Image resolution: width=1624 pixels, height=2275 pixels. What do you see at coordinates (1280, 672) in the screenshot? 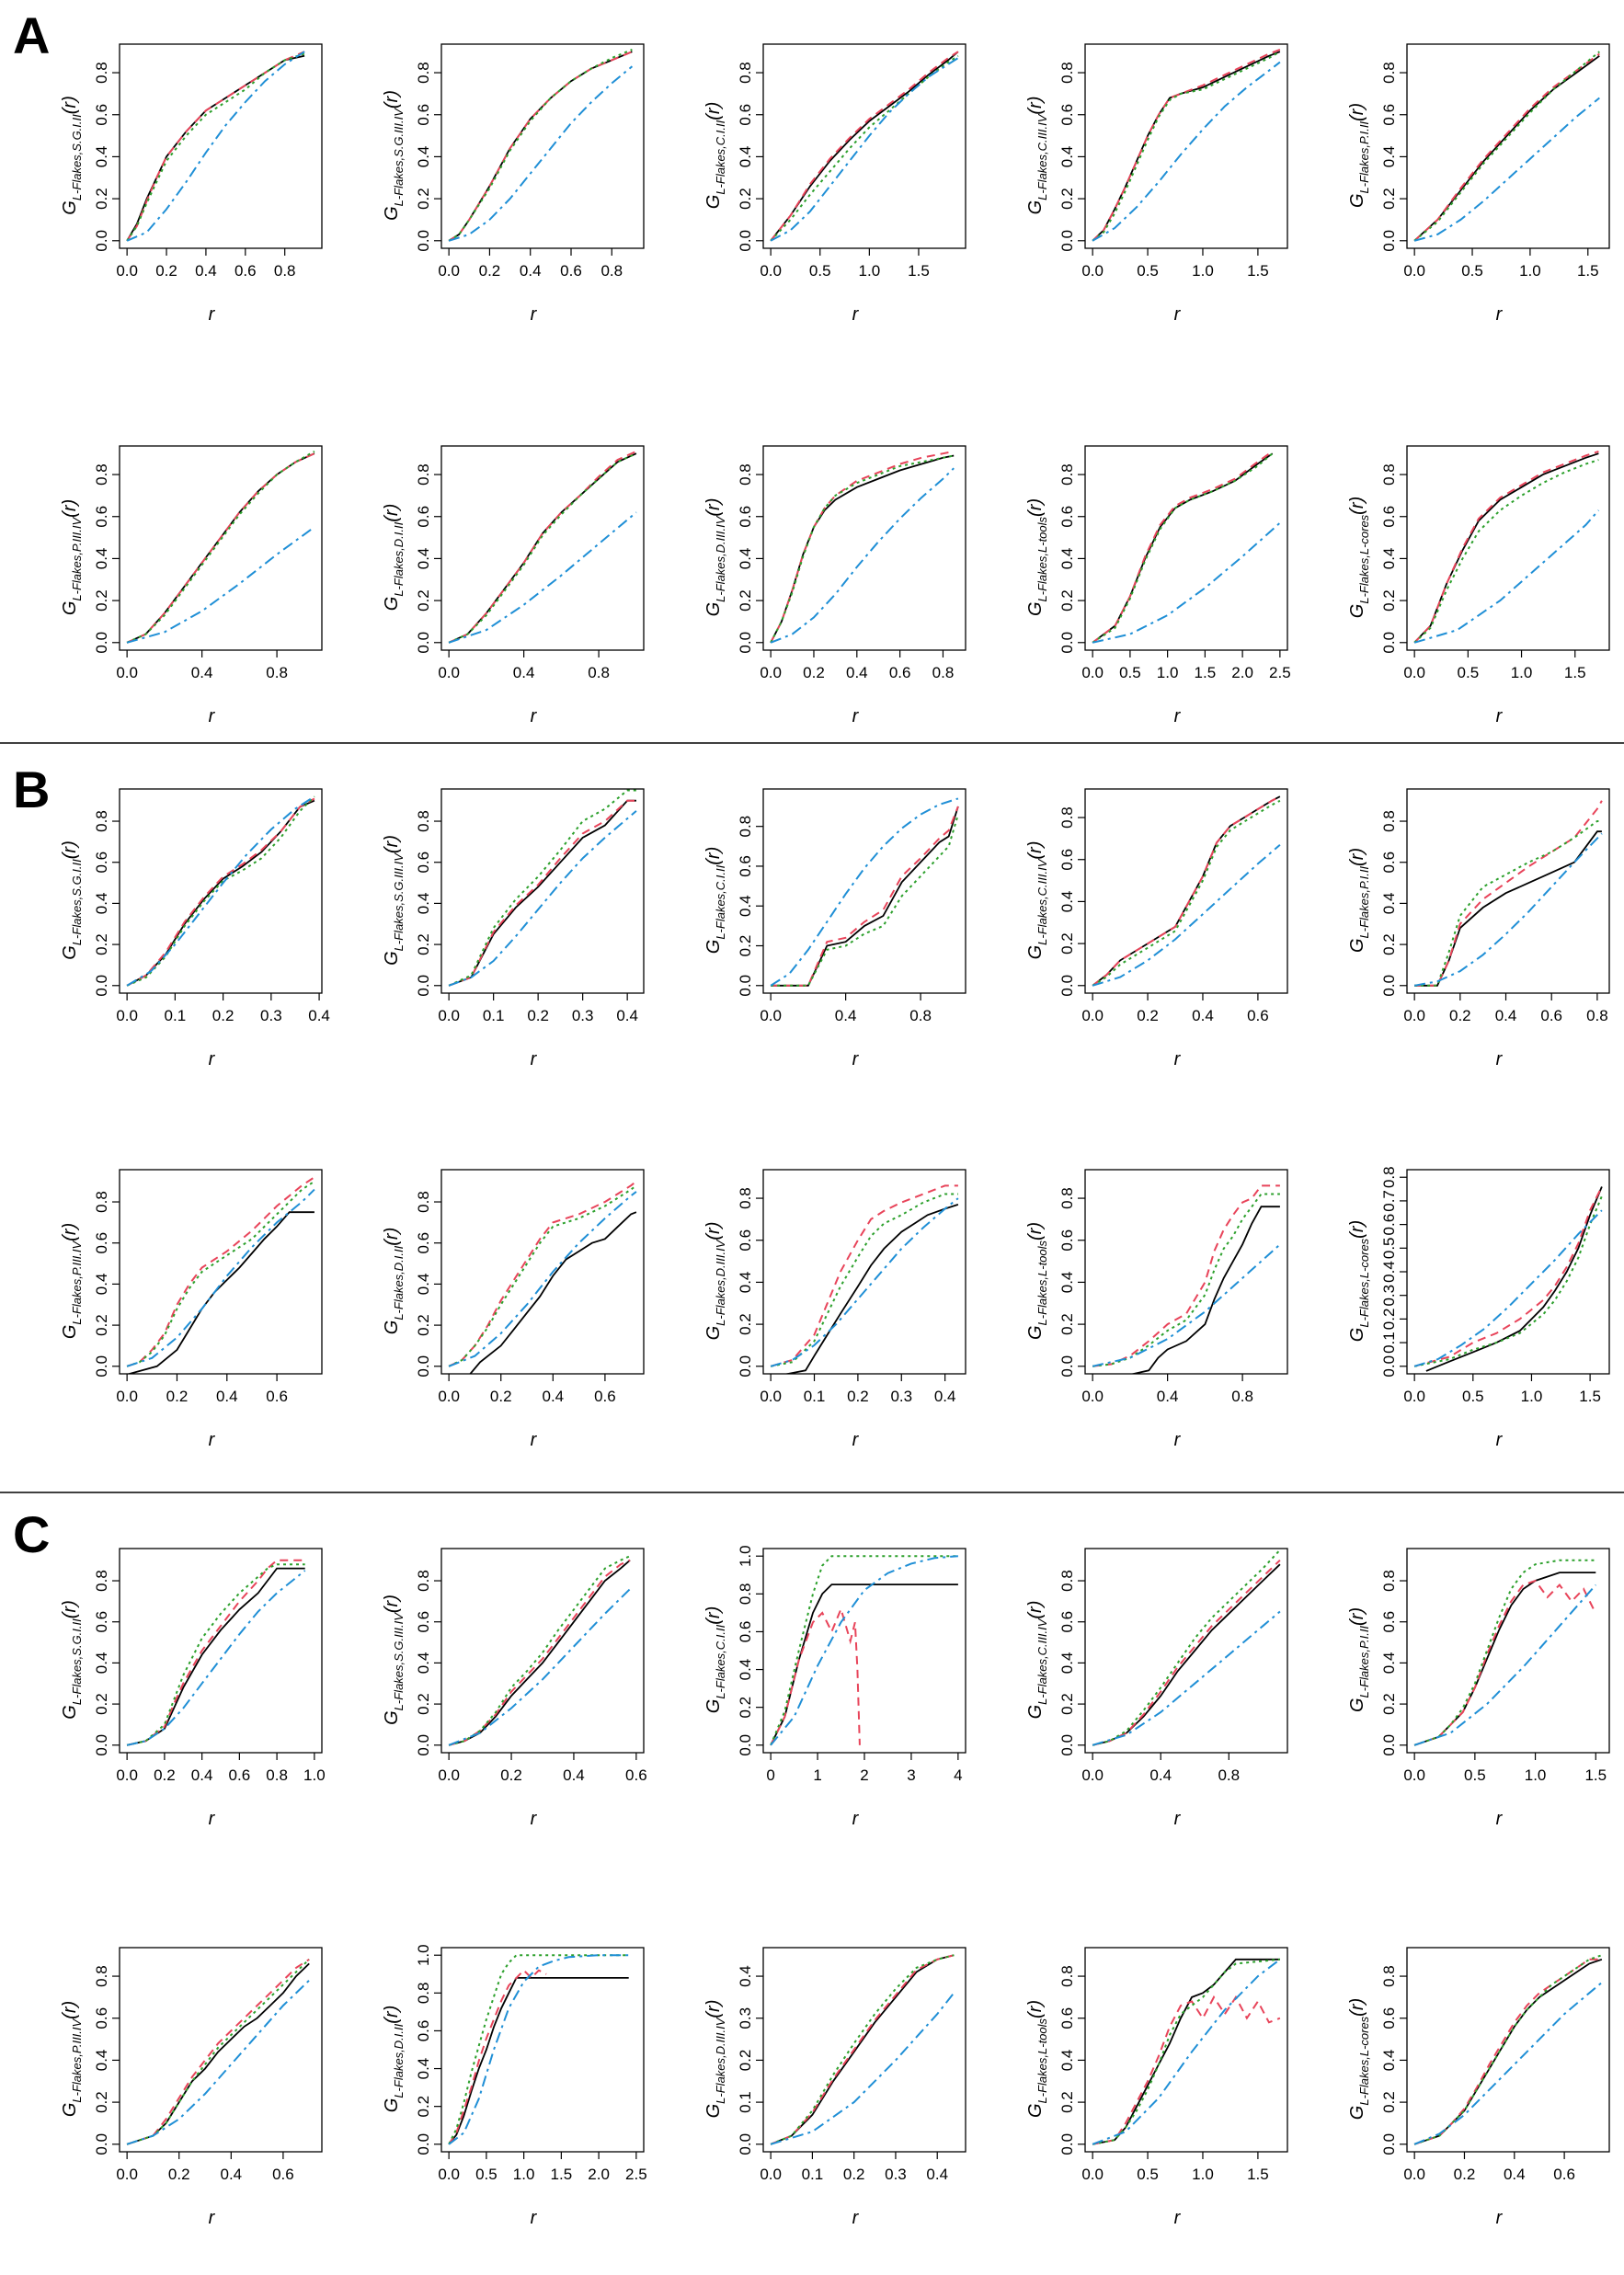
I see `x-tick-label: 2.5` at bounding box center [1280, 672].